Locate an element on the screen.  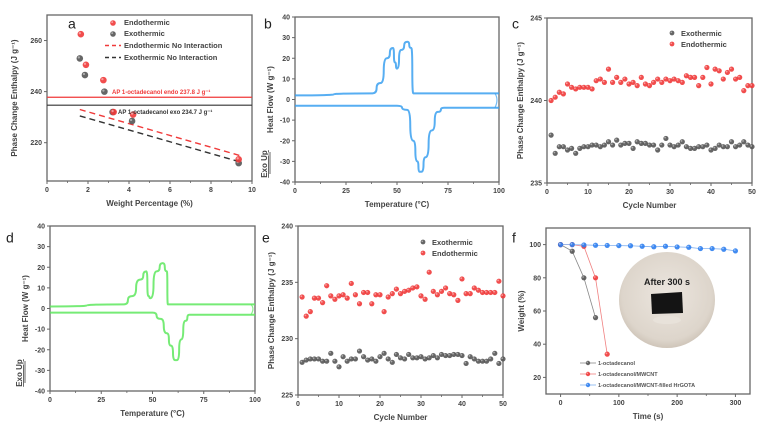
x-tick-label: 10 is located at coordinates (252, 190).